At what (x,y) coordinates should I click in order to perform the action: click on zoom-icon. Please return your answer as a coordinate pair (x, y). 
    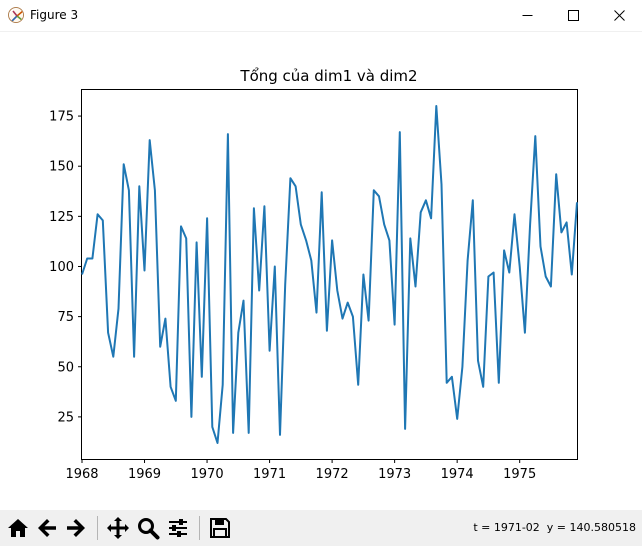
    Looking at the image, I should click on (149, 529).